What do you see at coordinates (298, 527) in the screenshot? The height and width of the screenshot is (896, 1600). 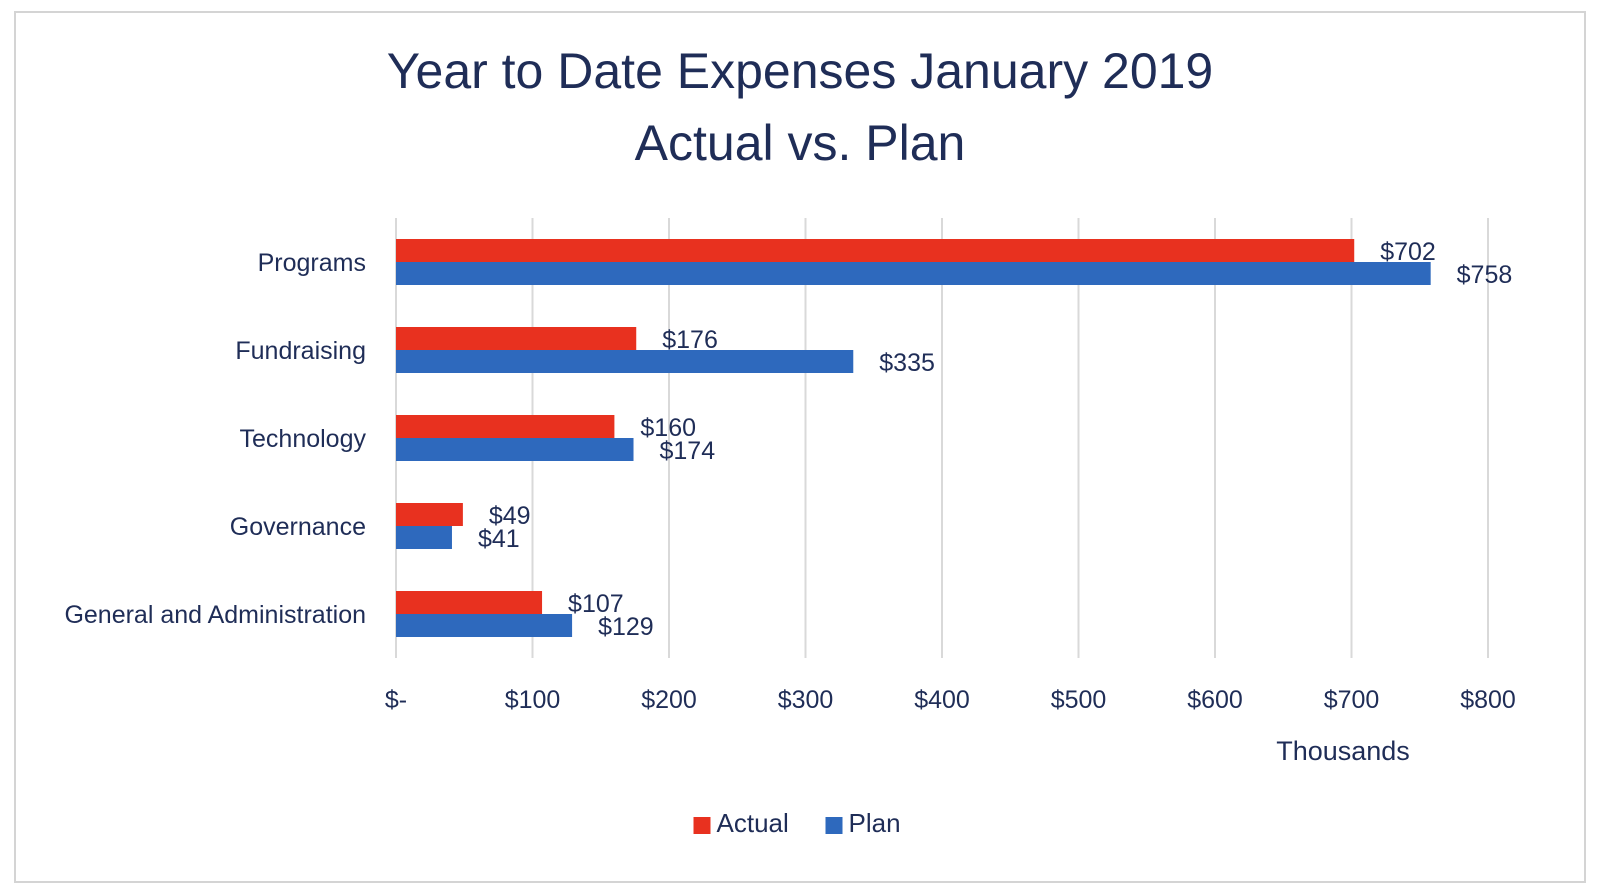 I see `category-label-3: Governance` at bounding box center [298, 527].